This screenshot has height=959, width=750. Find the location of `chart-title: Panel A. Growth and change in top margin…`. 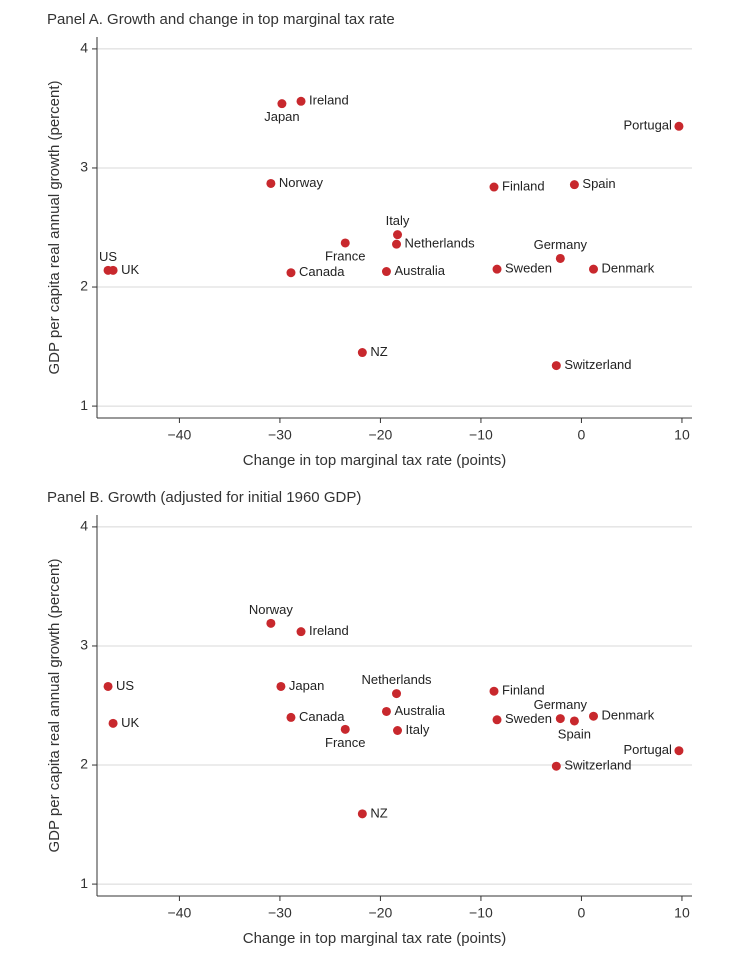

chart-title: Panel A. Growth and change in top margin… is located at coordinates (221, 19).